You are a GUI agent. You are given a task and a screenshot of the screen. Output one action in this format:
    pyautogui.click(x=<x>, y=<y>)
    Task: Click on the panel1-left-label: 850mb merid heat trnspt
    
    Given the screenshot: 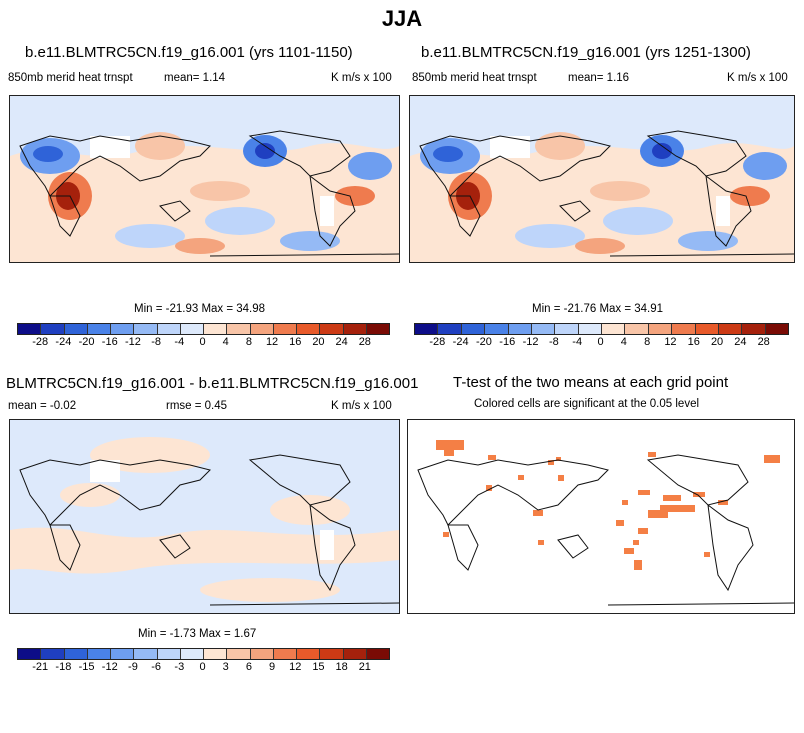 What is the action you would take?
    pyautogui.click(x=70, y=78)
    